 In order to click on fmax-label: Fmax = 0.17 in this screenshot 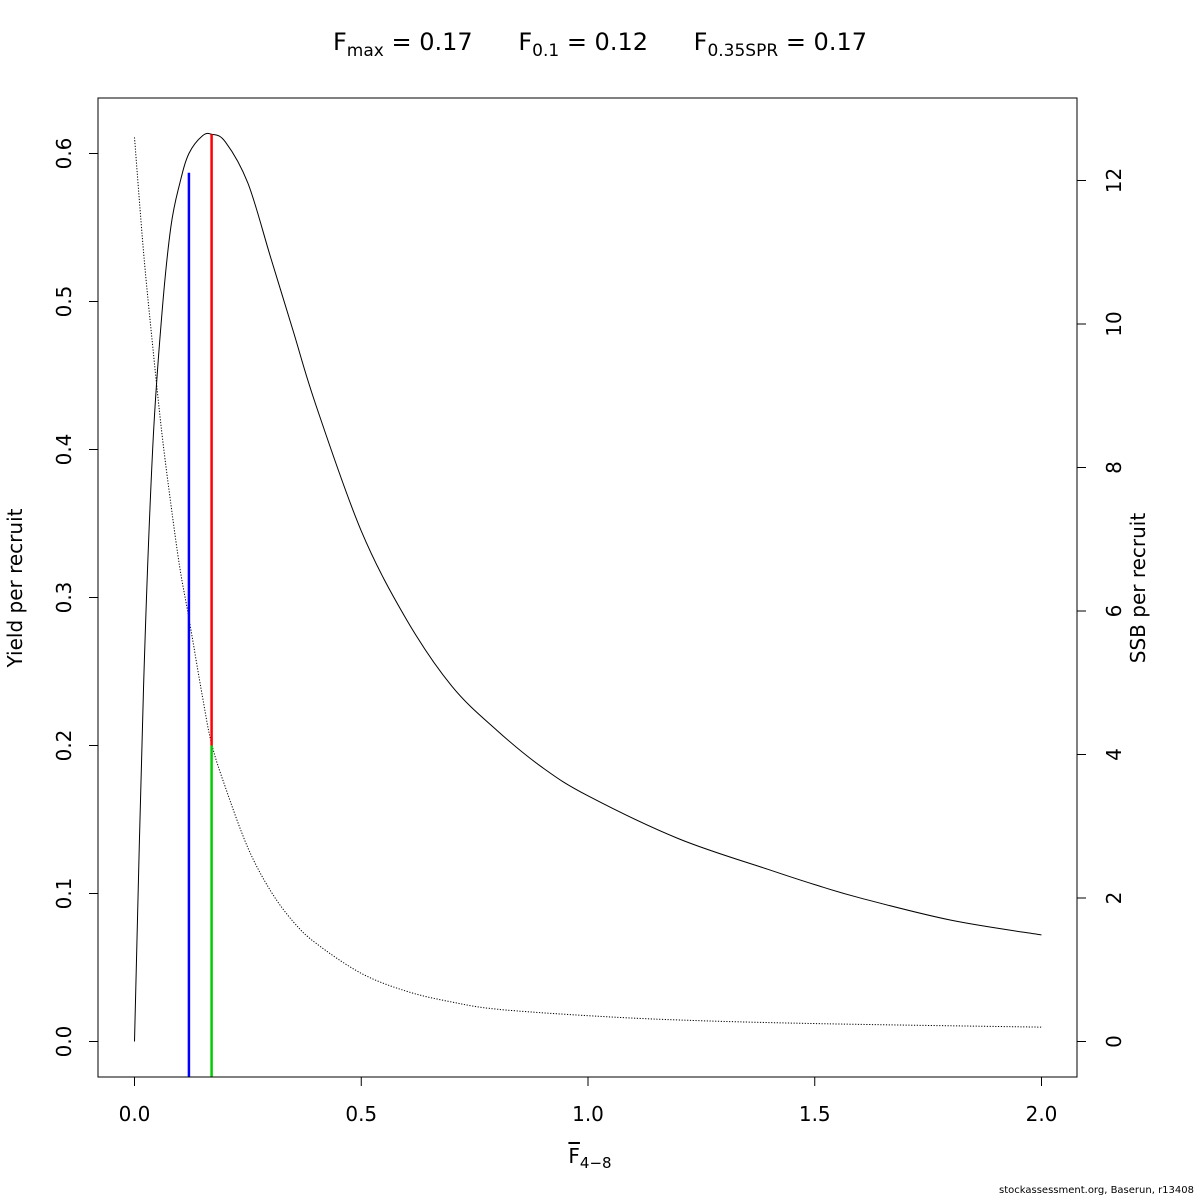, I will do `click(402, 44)`.